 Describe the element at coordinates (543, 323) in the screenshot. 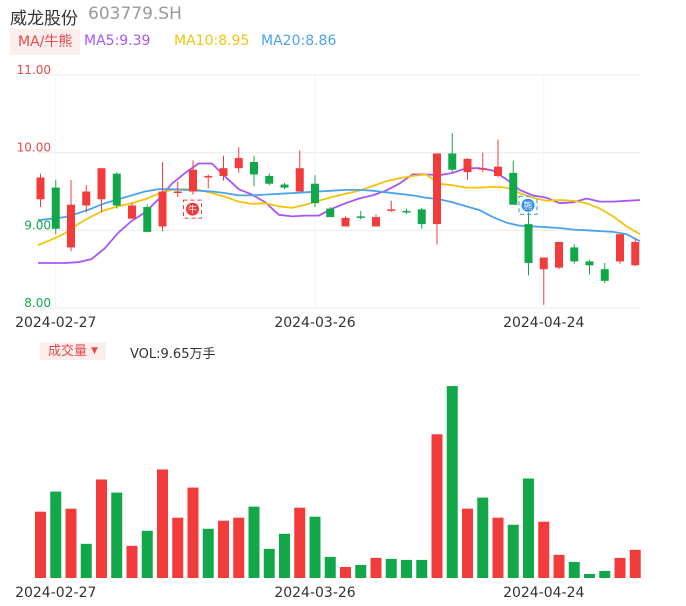

I see `x-tick-label: 2024-04-24` at that location.